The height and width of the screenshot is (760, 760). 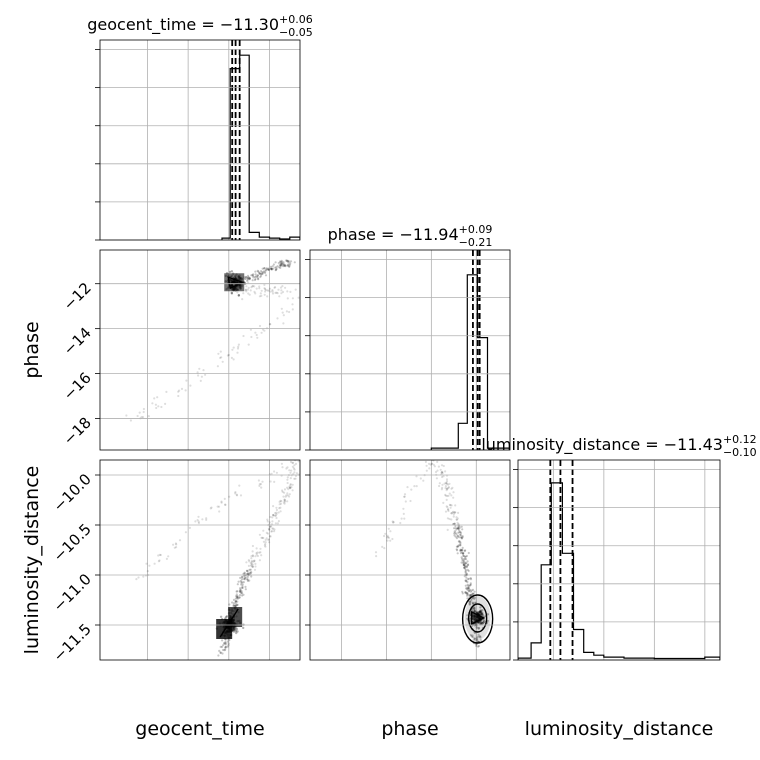 What do you see at coordinates (235, 617) in the screenshot?
I see `density-fill` at bounding box center [235, 617].